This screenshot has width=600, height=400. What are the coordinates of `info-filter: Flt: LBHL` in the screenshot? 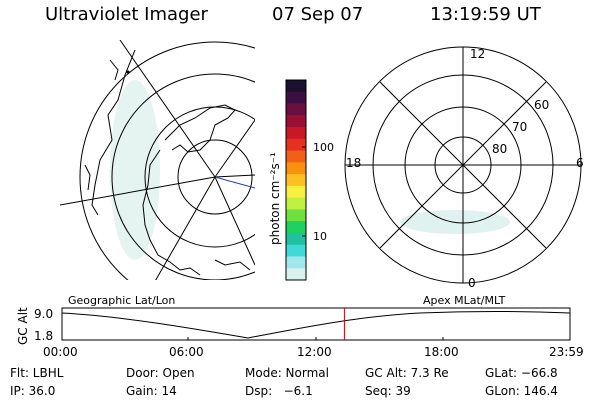 It's located at (37, 373).